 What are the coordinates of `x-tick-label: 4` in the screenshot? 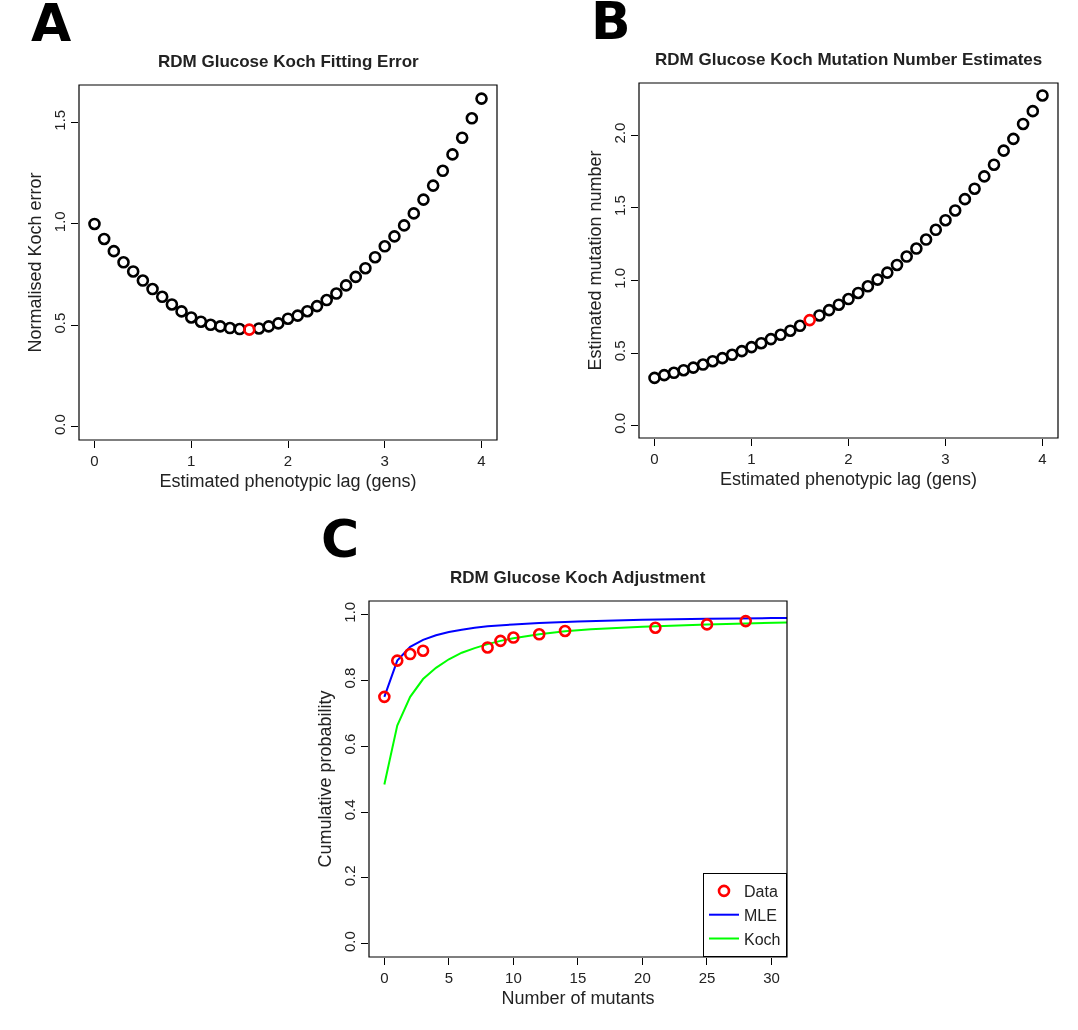 It's located at (1042, 459).